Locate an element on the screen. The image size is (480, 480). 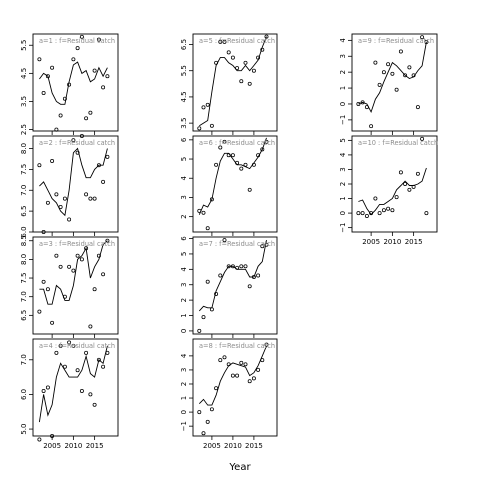
panel-title: a=2 : f=Residual catch is located at coordinates (77, 143).